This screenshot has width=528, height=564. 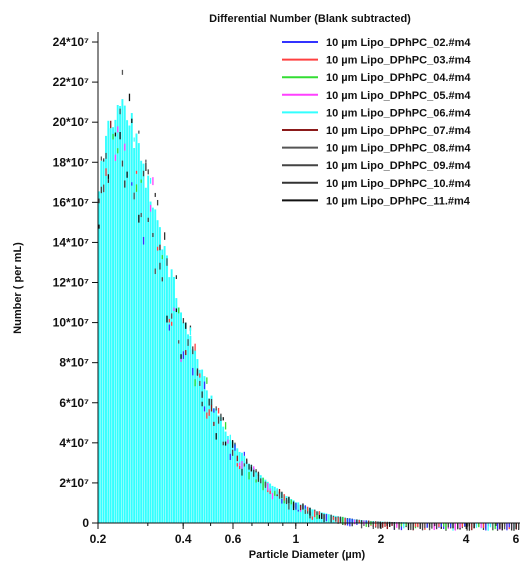 I want to click on legend-label: 10 µm Lipo_DPhPC_03.#m4, so click(x=398, y=61).